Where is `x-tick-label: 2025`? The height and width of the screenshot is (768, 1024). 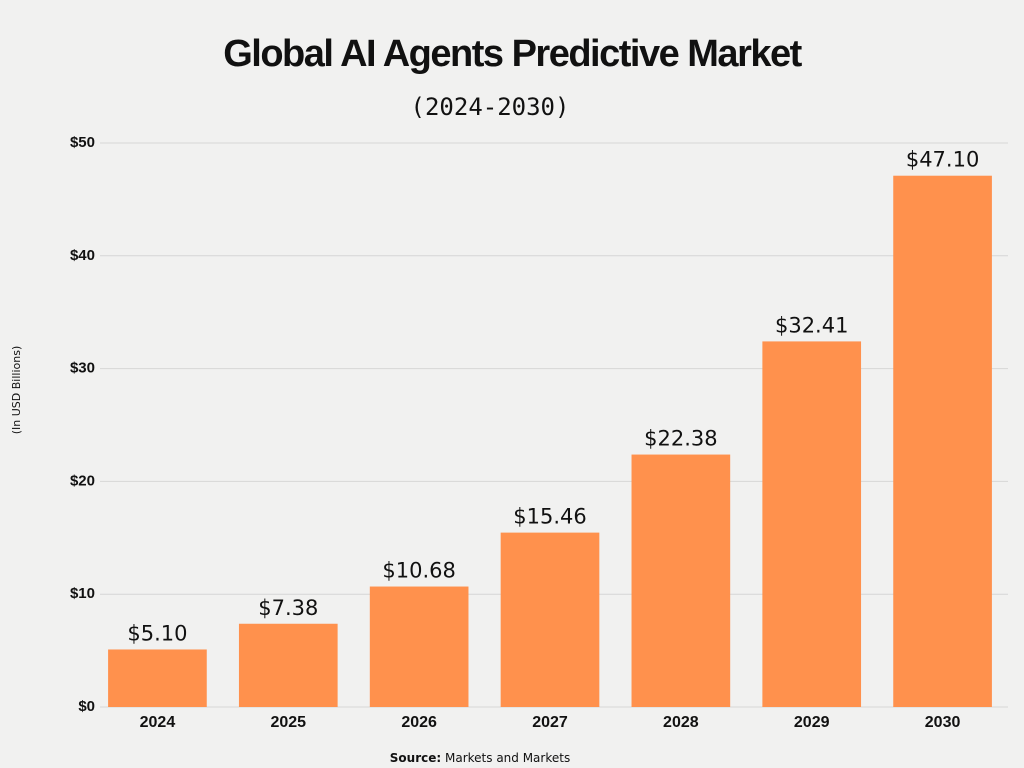 x-tick-label: 2025 is located at coordinates (288, 722).